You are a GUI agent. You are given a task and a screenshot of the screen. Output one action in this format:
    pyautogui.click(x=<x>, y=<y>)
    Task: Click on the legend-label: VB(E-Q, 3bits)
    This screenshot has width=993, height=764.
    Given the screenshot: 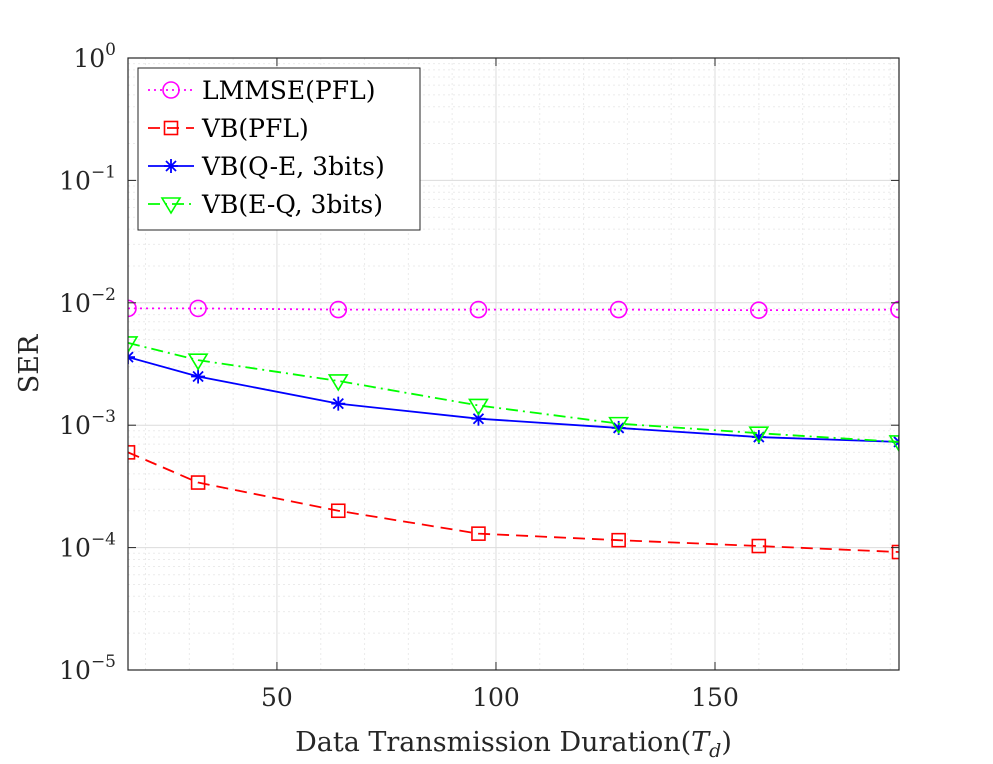 What is the action you would take?
    pyautogui.click(x=292, y=204)
    